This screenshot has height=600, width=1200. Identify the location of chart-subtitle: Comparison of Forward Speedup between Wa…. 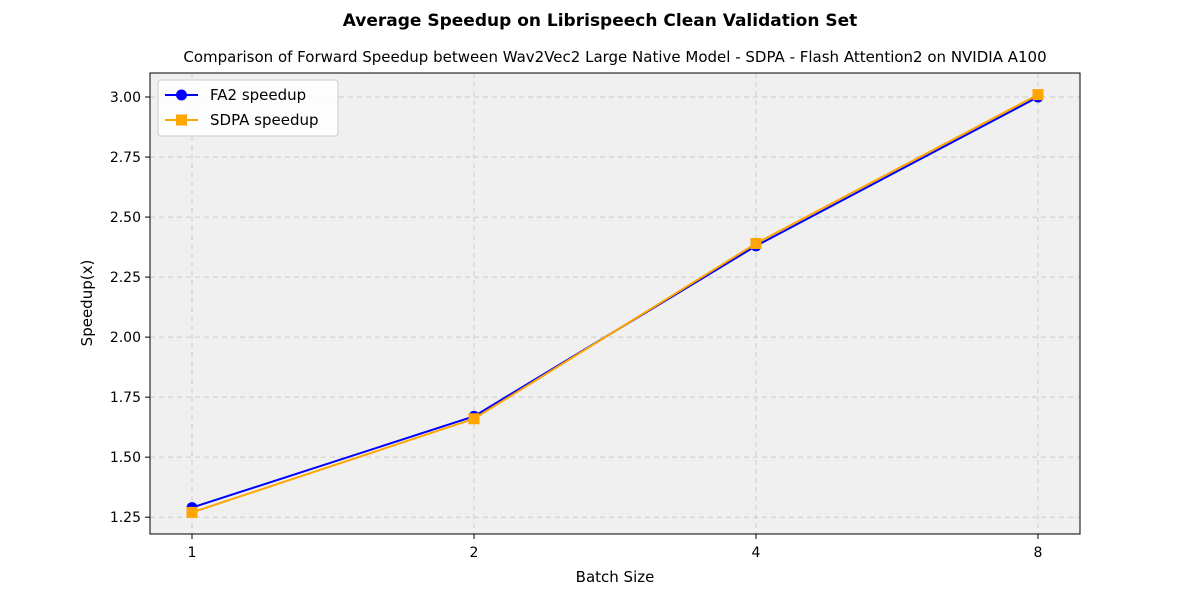
(614, 57).